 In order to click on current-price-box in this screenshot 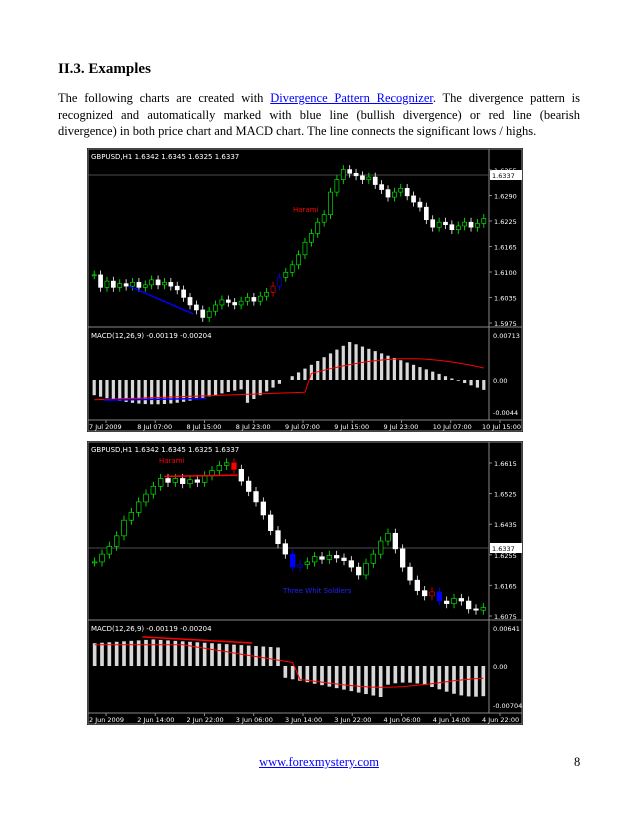, I will do `click(506, 175)`.